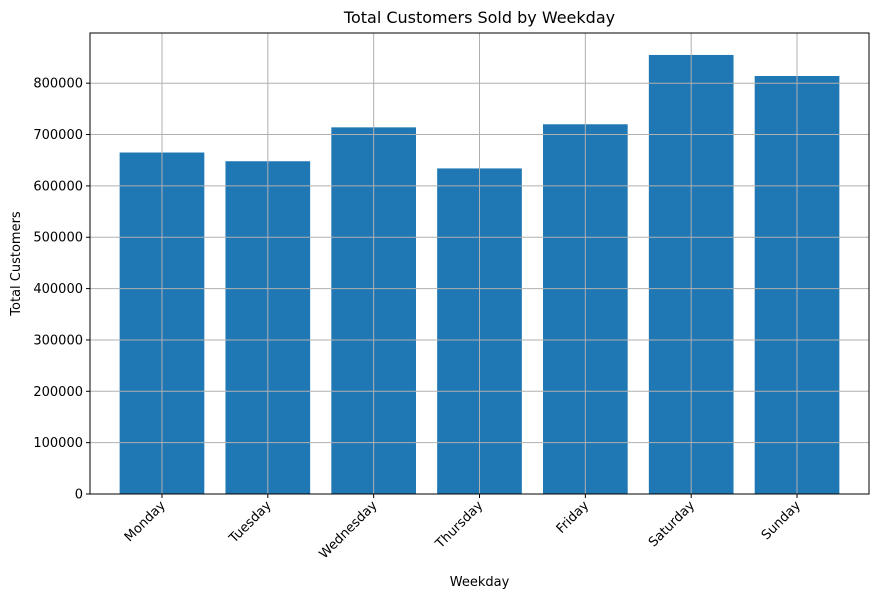 The image size is (876, 600). Describe the element at coordinates (479, 17) in the screenshot. I see `chart-title: Total Customers Sold by Weekday` at that location.